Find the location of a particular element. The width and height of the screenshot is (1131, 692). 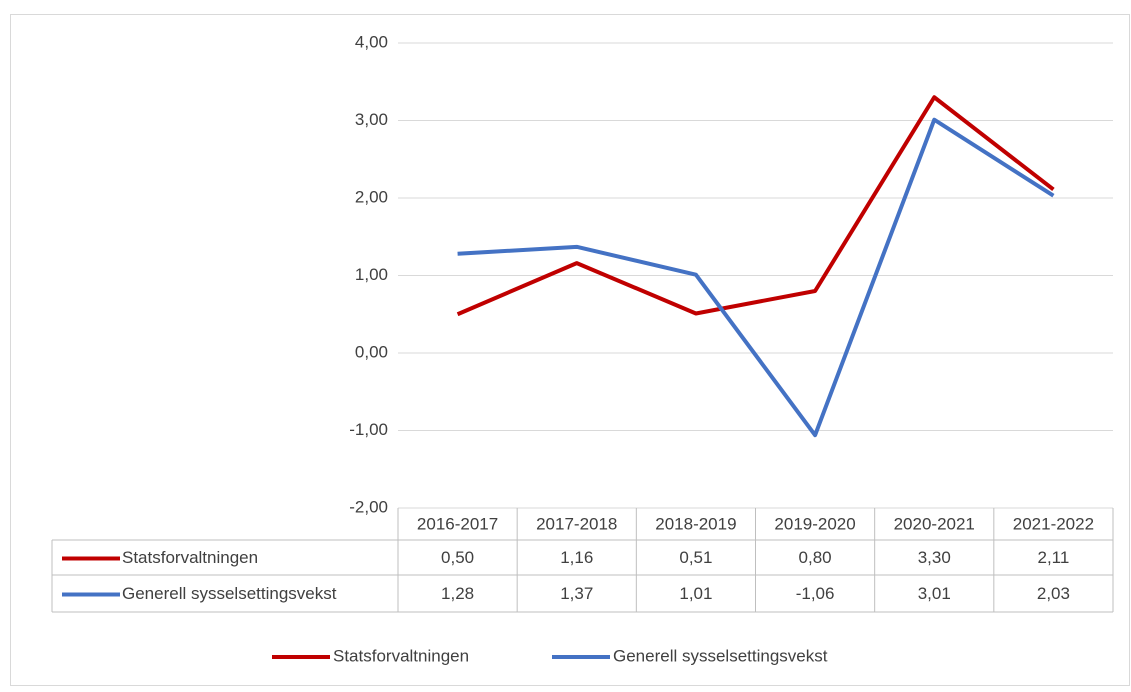

table-value: 3,01 is located at coordinates (934, 593).